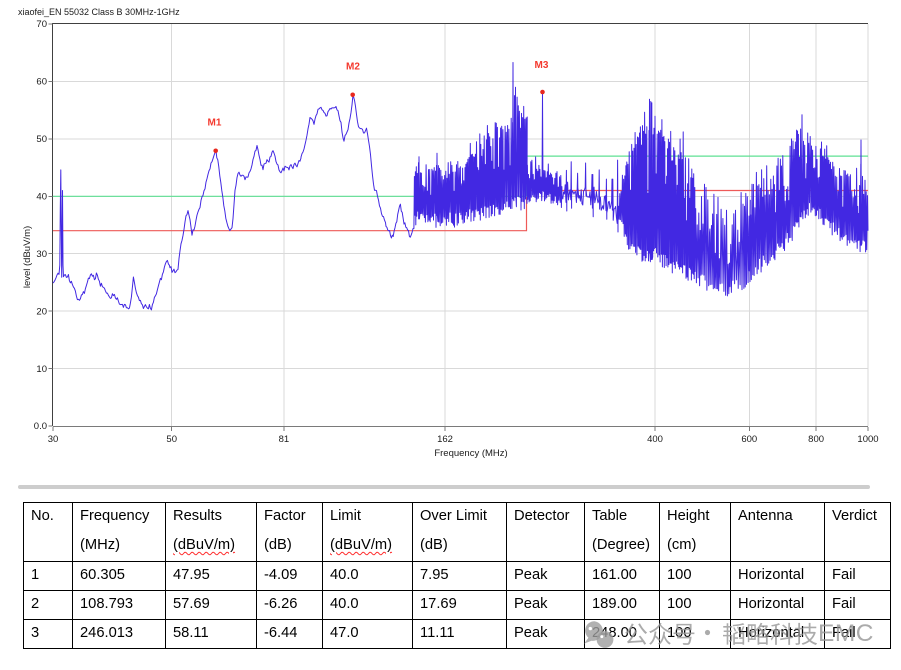 This screenshot has height=670, width=901. I want to click on svg-text: 40, so click(41, 197).